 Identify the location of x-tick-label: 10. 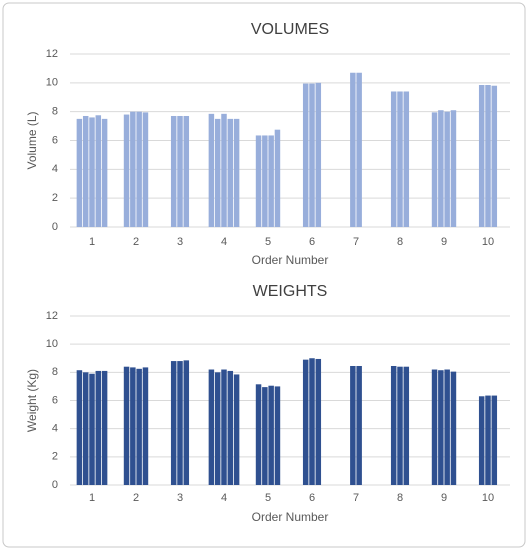
(488, 498).